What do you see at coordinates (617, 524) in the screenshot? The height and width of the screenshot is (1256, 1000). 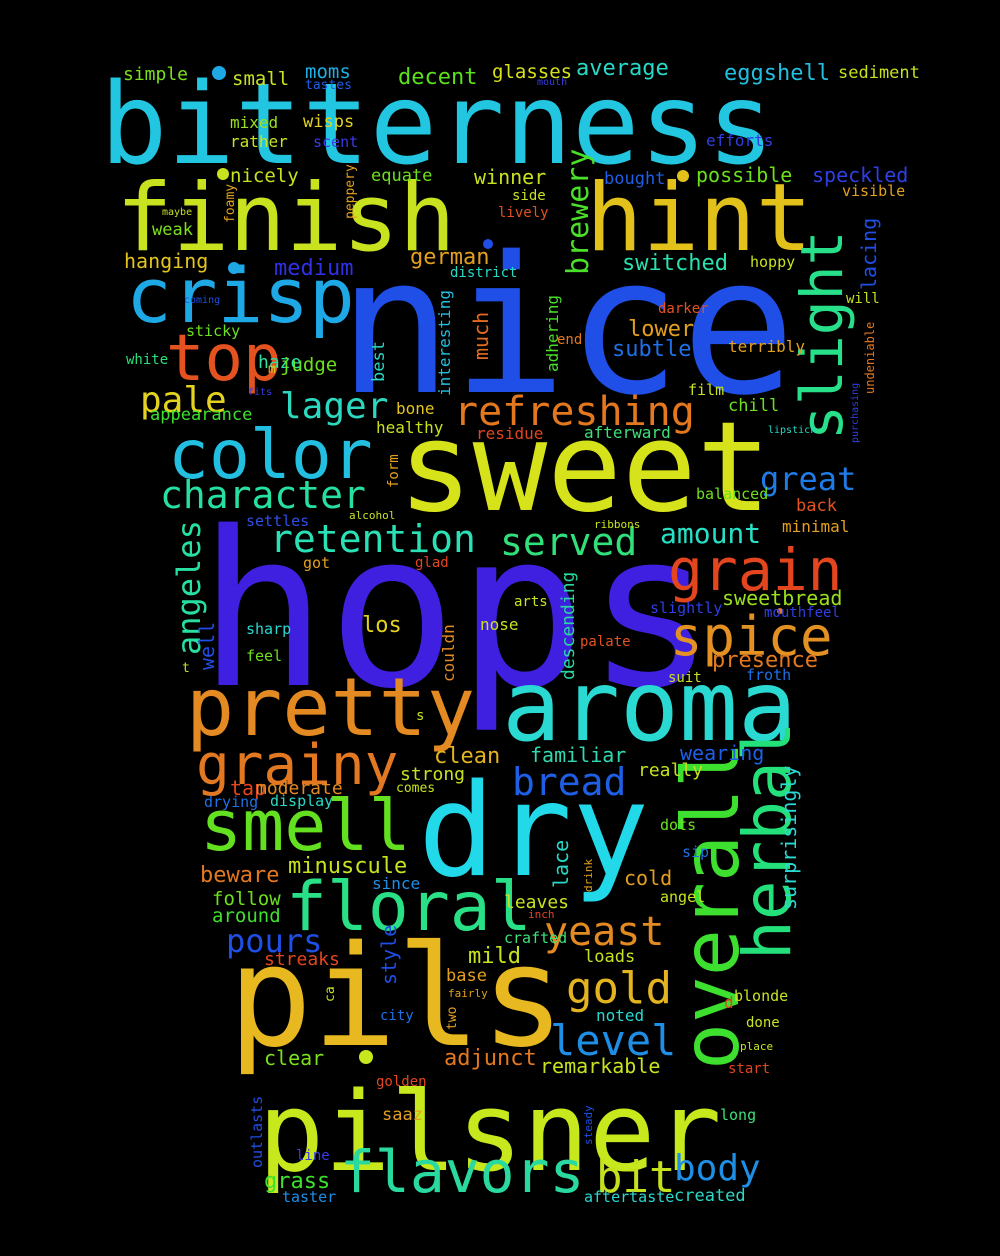 I see `word-ribbons: ribbons` at bounding box center [617, 524].